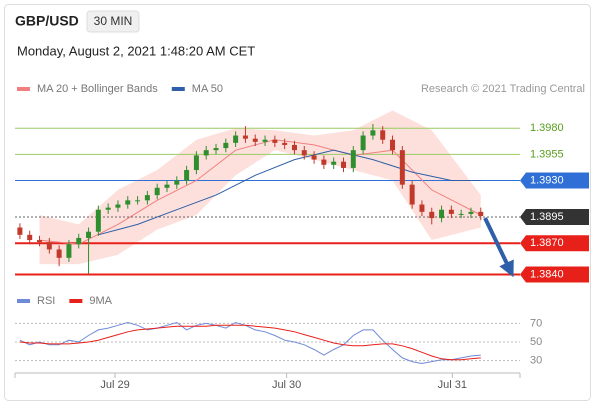 The image size is (594, 404). What do you see at coordinates (46, 301) in the screenshot?
I see `legend-label: RSI` at bounding box center [46, 301].